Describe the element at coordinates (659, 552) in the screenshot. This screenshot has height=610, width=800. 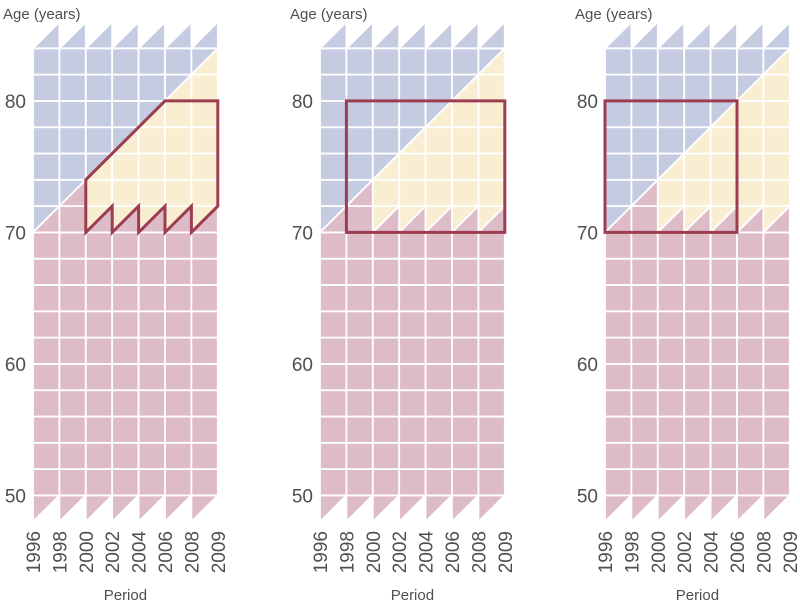
I see `period-tick-label: 2000` at that location.